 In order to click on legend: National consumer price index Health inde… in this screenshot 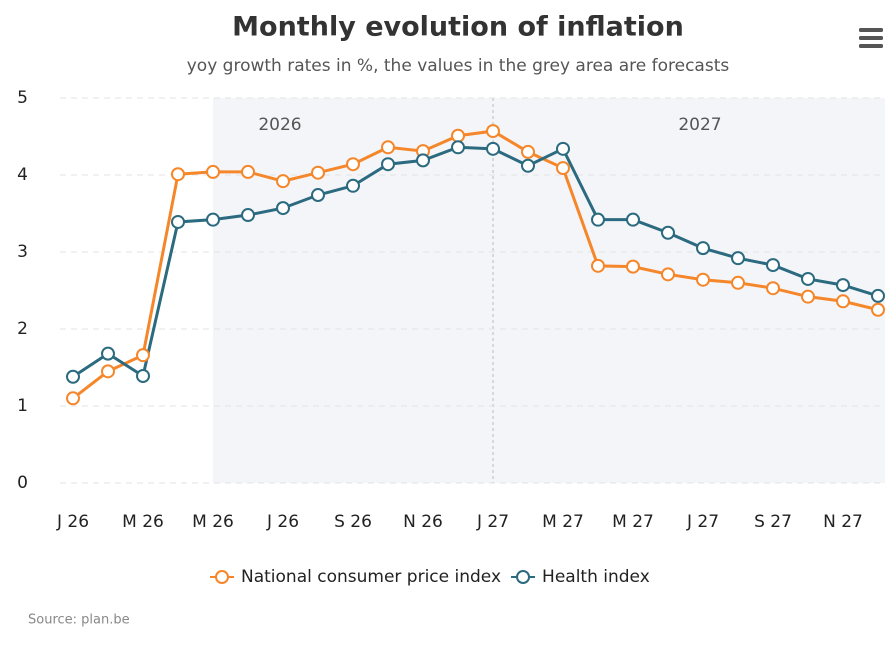, I will do `click(430, 577)`.